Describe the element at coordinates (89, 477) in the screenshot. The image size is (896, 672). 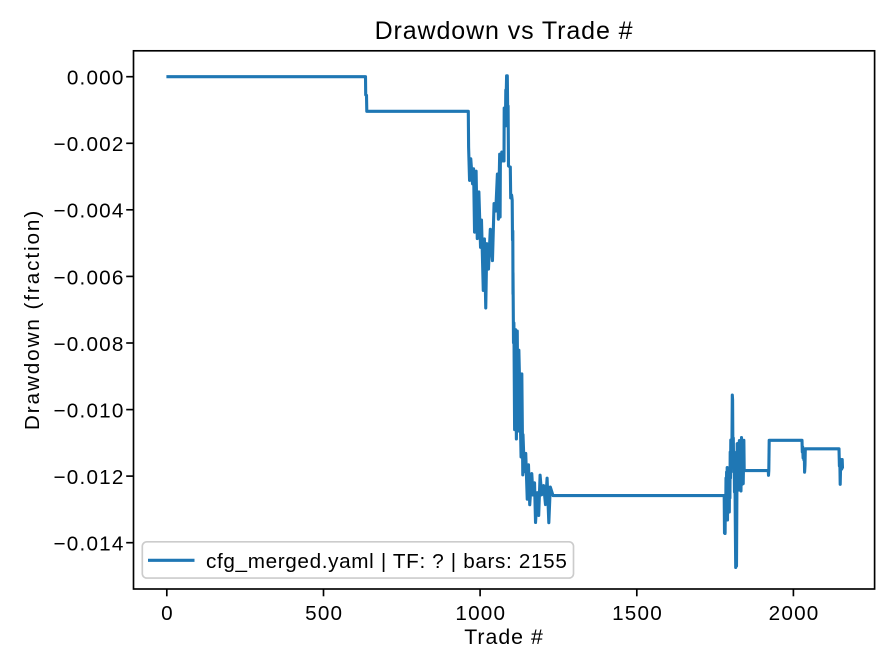
I see `svg-text: −0.012` at that location.